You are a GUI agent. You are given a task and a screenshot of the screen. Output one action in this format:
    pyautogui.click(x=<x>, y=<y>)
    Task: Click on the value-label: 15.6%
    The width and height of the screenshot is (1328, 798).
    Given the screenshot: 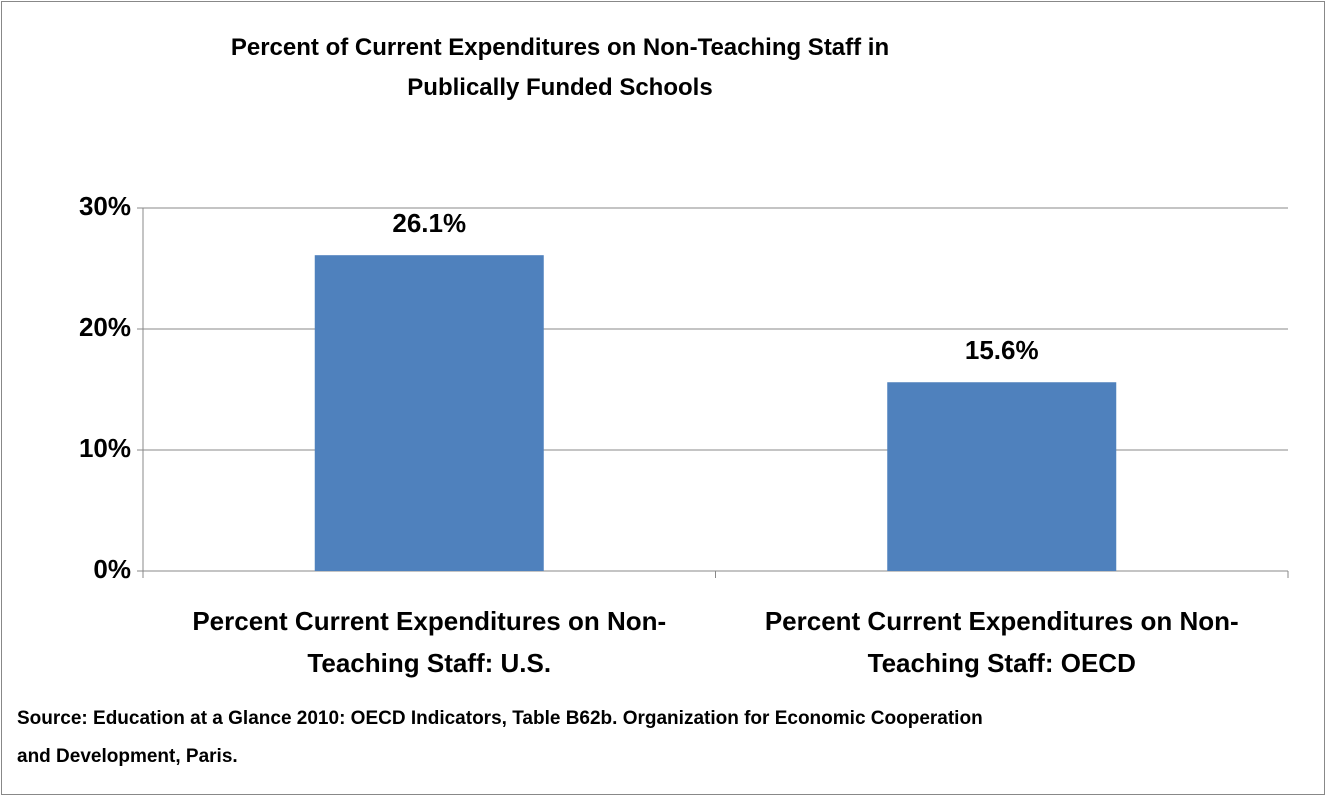 What is the action you would take?
    pyautogui.click(x=1002, y=350)
    